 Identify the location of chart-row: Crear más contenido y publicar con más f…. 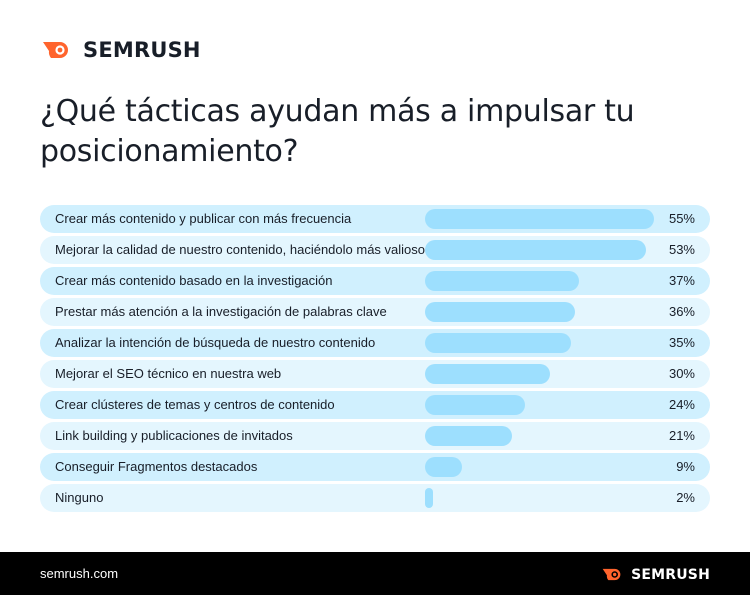
(375, 219).